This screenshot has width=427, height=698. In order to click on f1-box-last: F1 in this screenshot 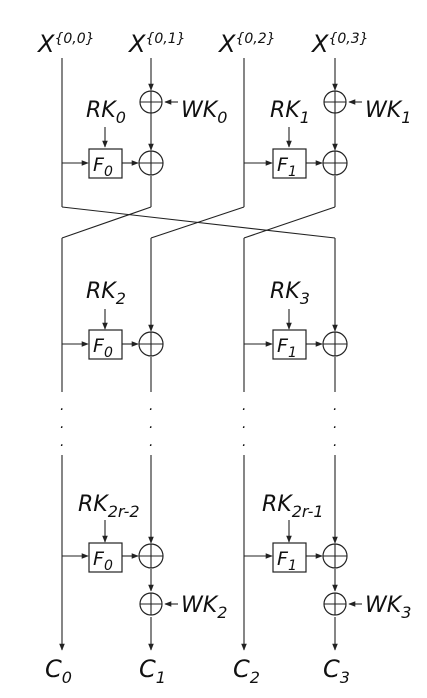, I will do `click(289, 558)`.